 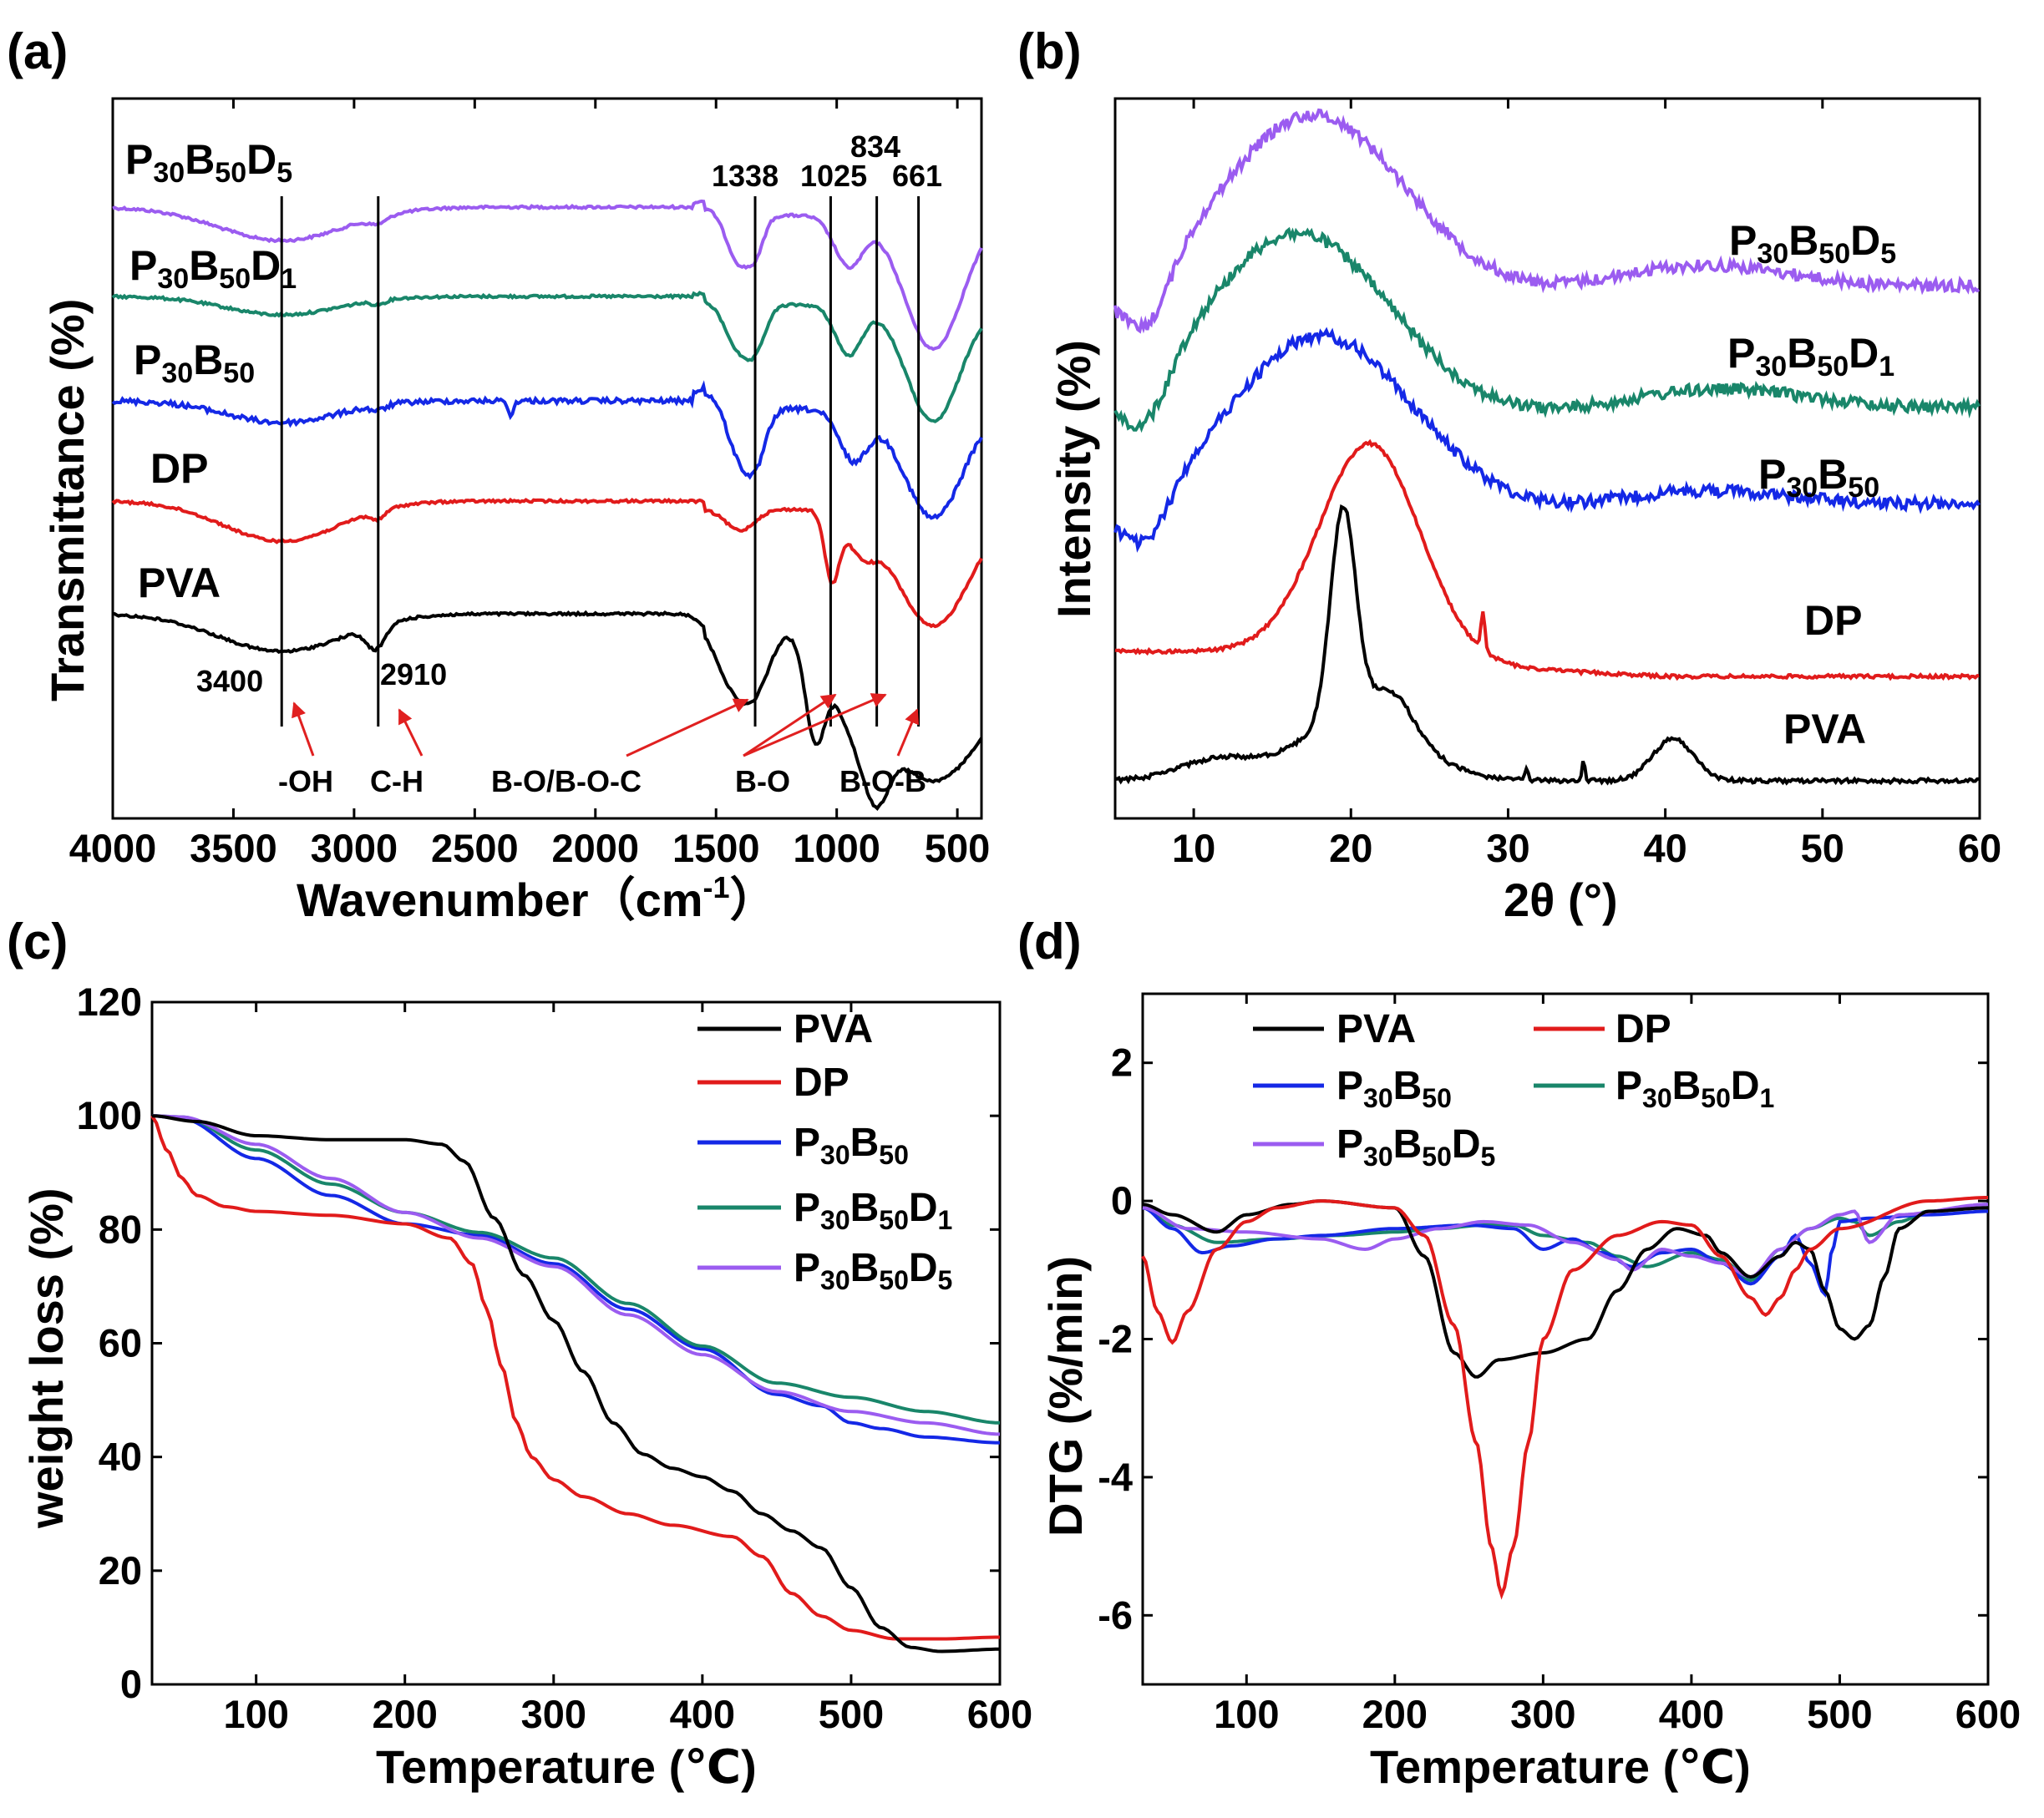 What do you see at coordinates (110, 1115) in the screenshot?
I see `c-ytick-label-100: 100` at bounding box center [110, 1115].